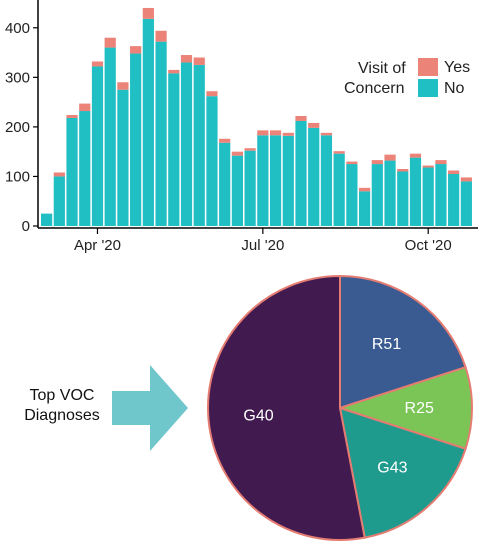 The width and height of the screenshot is (480, 544). Describe the element at coordinates (262, 245) in the screenshot. I see `x-tick-label: Jul '20` at that location.